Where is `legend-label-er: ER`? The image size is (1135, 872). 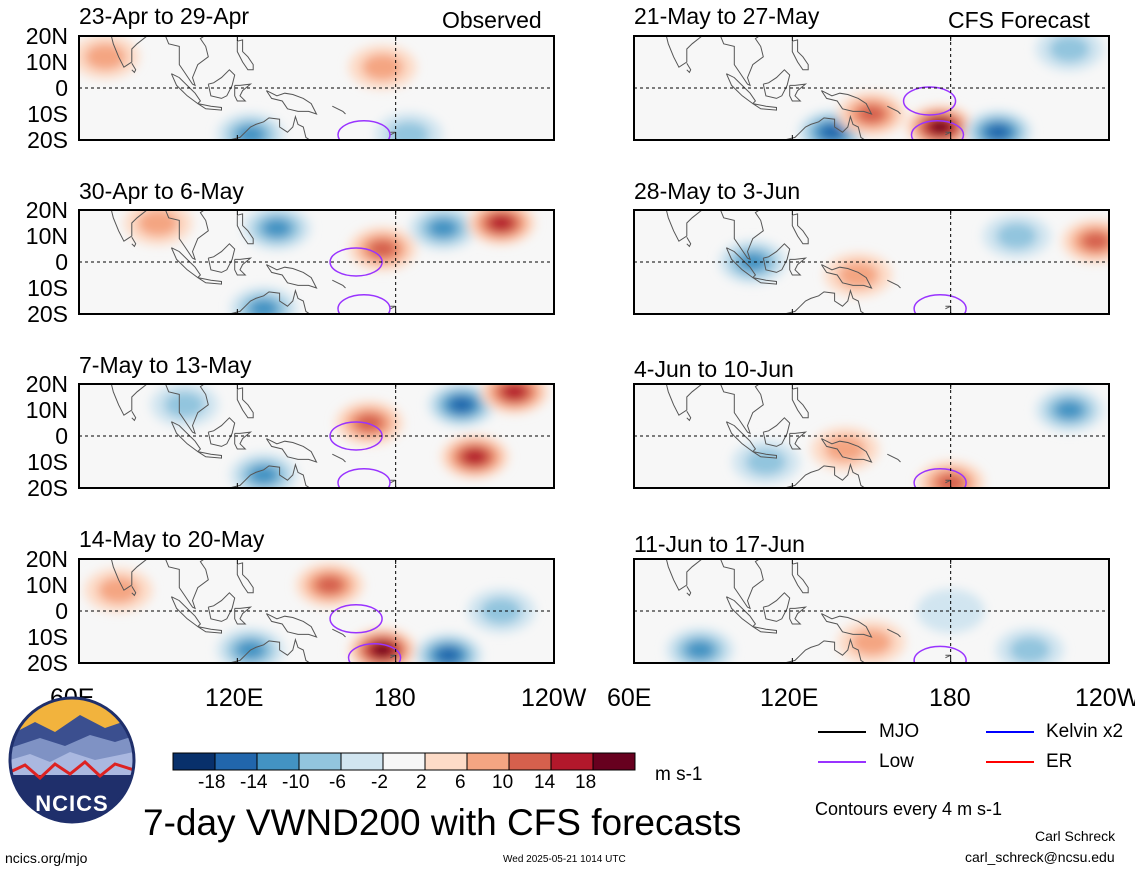
legend-label-er: ER is located at coordinates (1059, 761).